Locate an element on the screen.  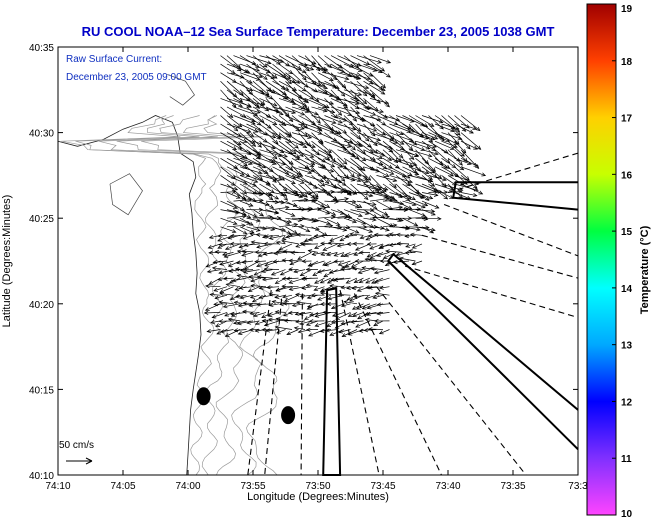
colorbar-tick-label: 19 is located at coordinates (627, 9).